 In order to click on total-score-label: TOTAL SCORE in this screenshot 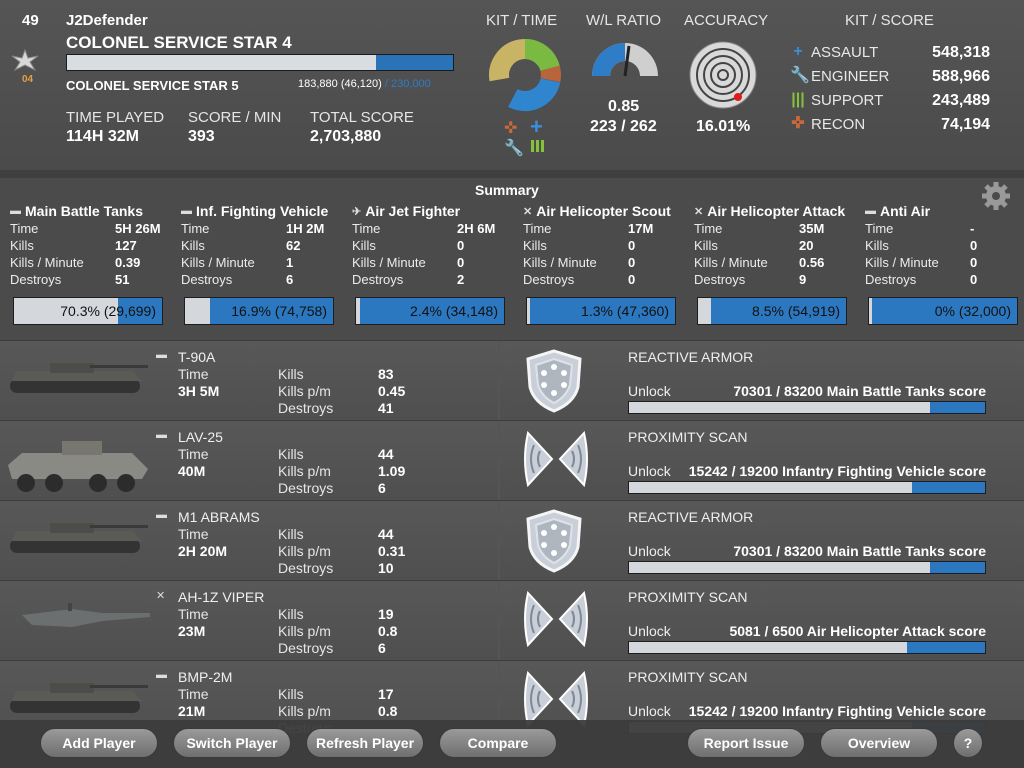, I will do `click(362, 117)`.